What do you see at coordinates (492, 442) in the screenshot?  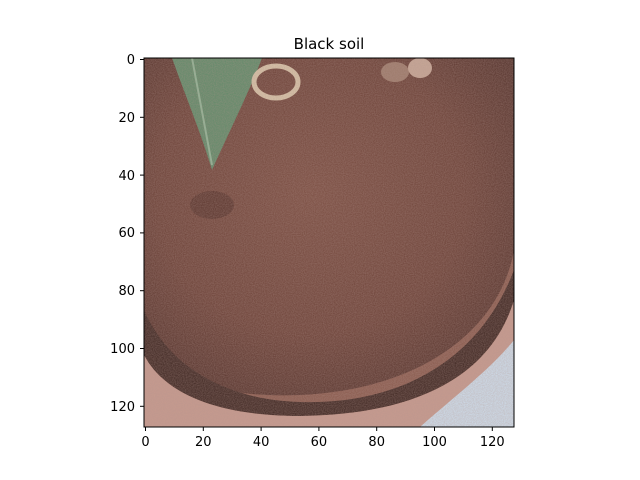 I see `x-tick-label: 120` at bounding box center [492, 442].